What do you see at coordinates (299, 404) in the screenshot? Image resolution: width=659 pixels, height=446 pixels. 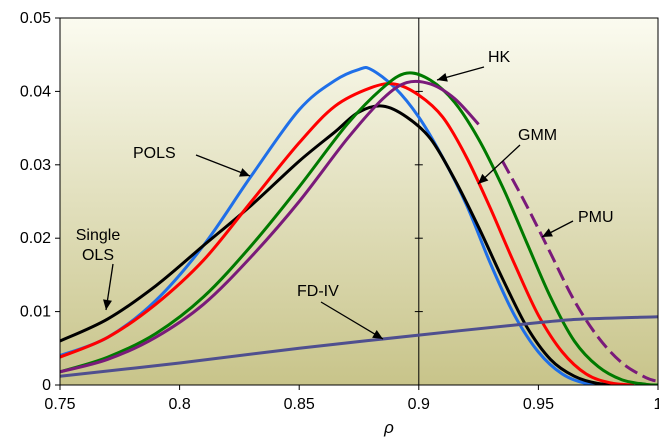 I see `x-tick-label: 0.85` at bounding box center [299, 404].